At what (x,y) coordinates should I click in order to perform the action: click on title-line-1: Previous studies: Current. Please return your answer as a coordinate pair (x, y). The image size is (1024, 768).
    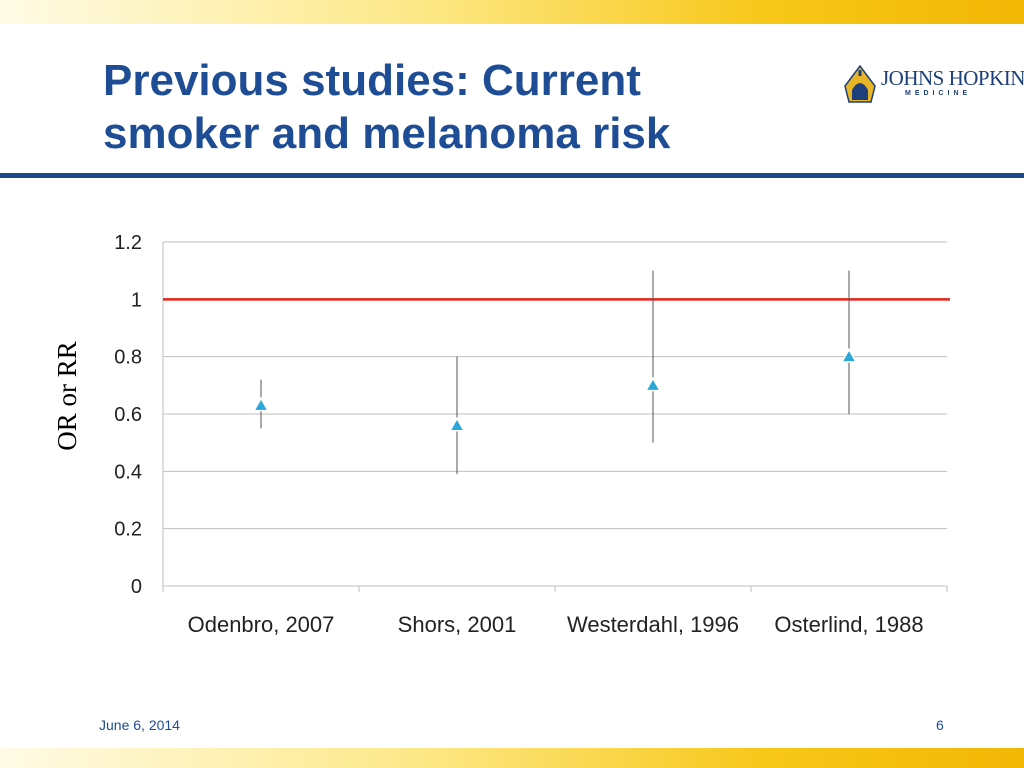
    Looking at the image, I should click on (372, 80).